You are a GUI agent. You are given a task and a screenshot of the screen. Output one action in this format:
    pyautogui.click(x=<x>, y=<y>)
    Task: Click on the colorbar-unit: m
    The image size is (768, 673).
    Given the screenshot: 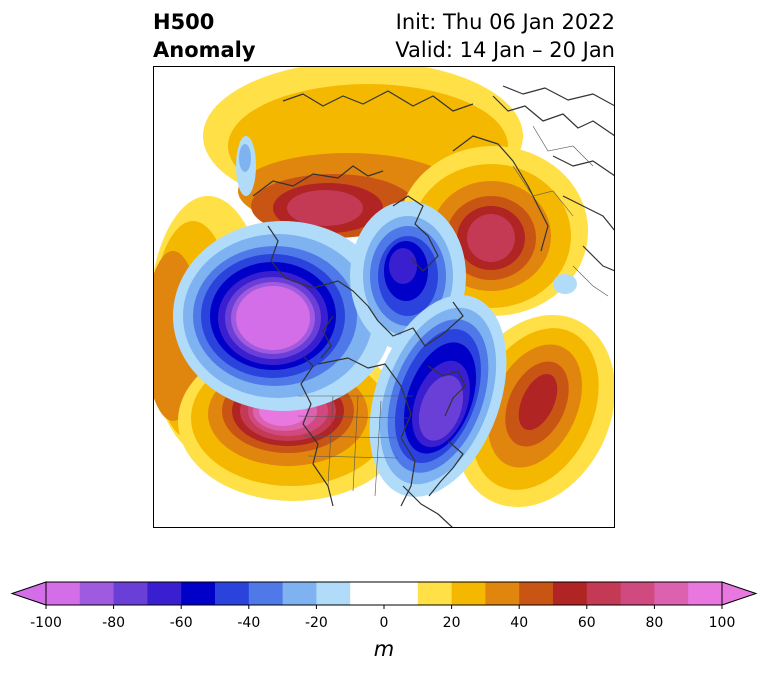 What is the action you would take?
    pyautogui.click(x=384, y=649)
    